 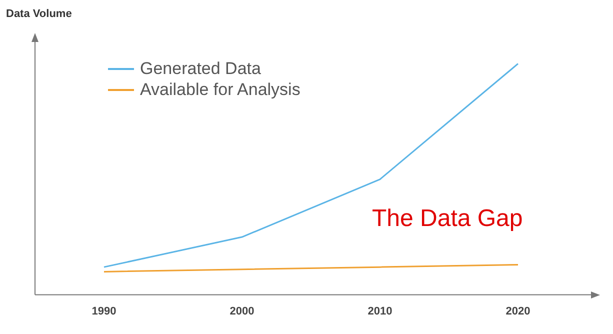 What do you see at coordinates (380, 311) in the screenshot?
I see `x-tick-label: 2010` at bounding box center [380, 311].